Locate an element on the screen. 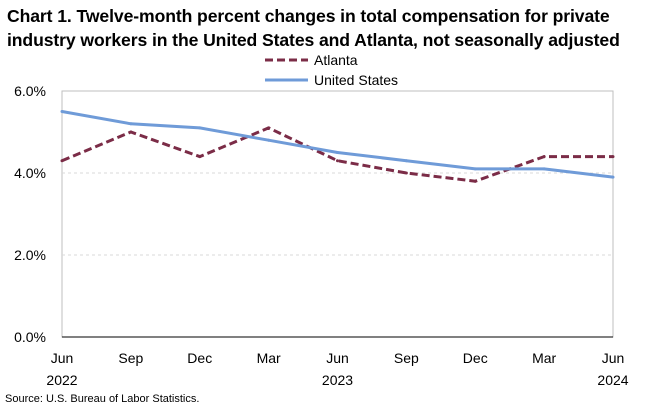 The height and width of the screenshot is (407, 652). y-tick-label: 4.0% is located at coordinates (30, 173).